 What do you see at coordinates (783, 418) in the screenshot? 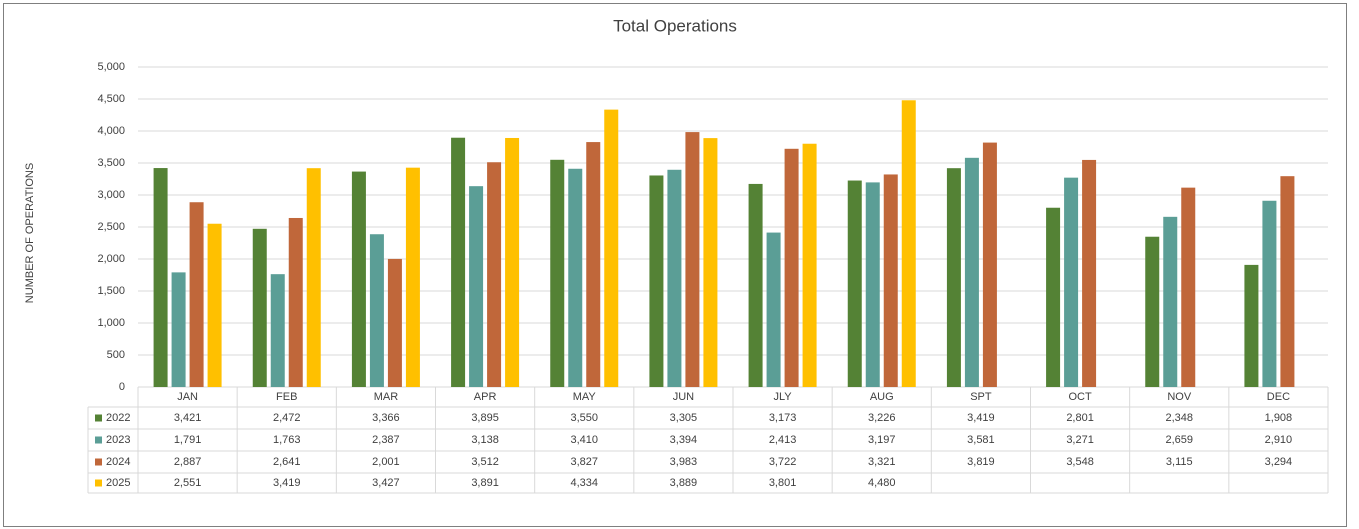
I see `data-label: 3,173` at bounding box center [783, 418].